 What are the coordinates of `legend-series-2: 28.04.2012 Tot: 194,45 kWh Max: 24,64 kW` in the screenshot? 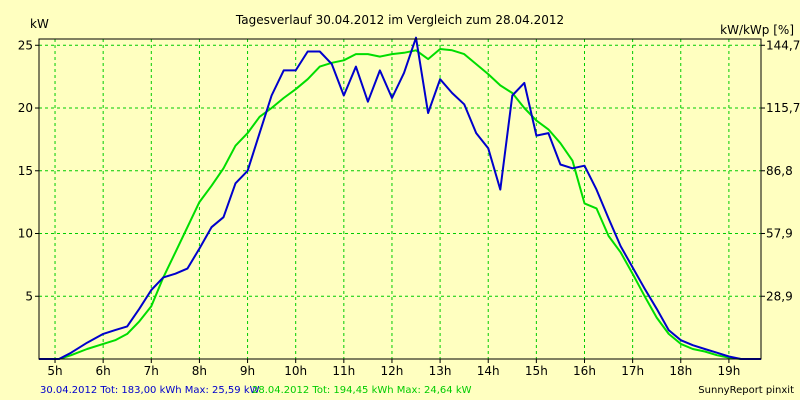 It's located at (362, 390).